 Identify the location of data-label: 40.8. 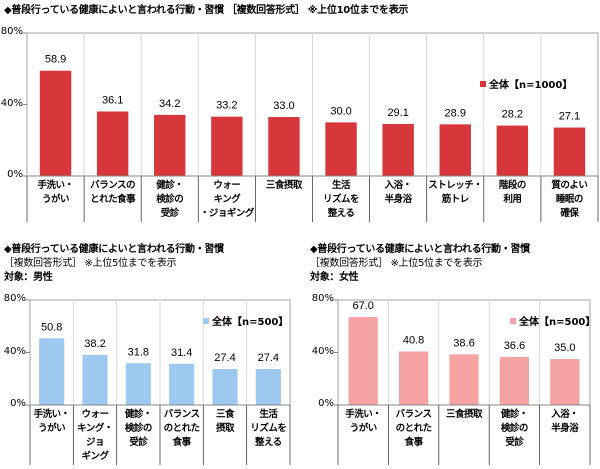
(413, 340).